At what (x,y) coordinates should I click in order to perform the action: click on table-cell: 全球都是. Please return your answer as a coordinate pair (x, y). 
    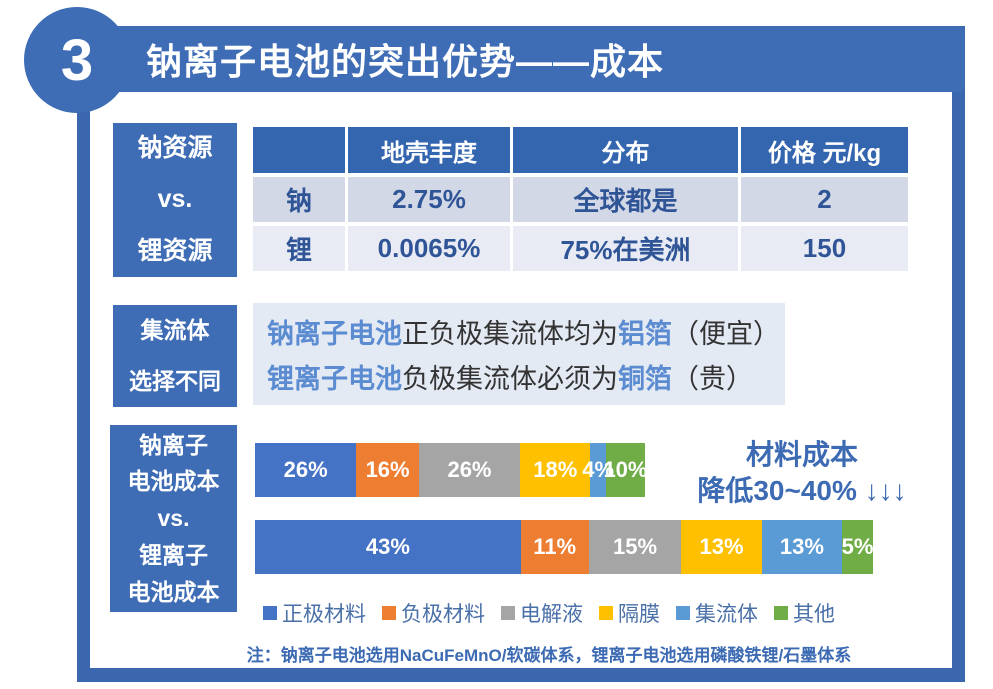
    Looking at the image, I should click on (625, 199).